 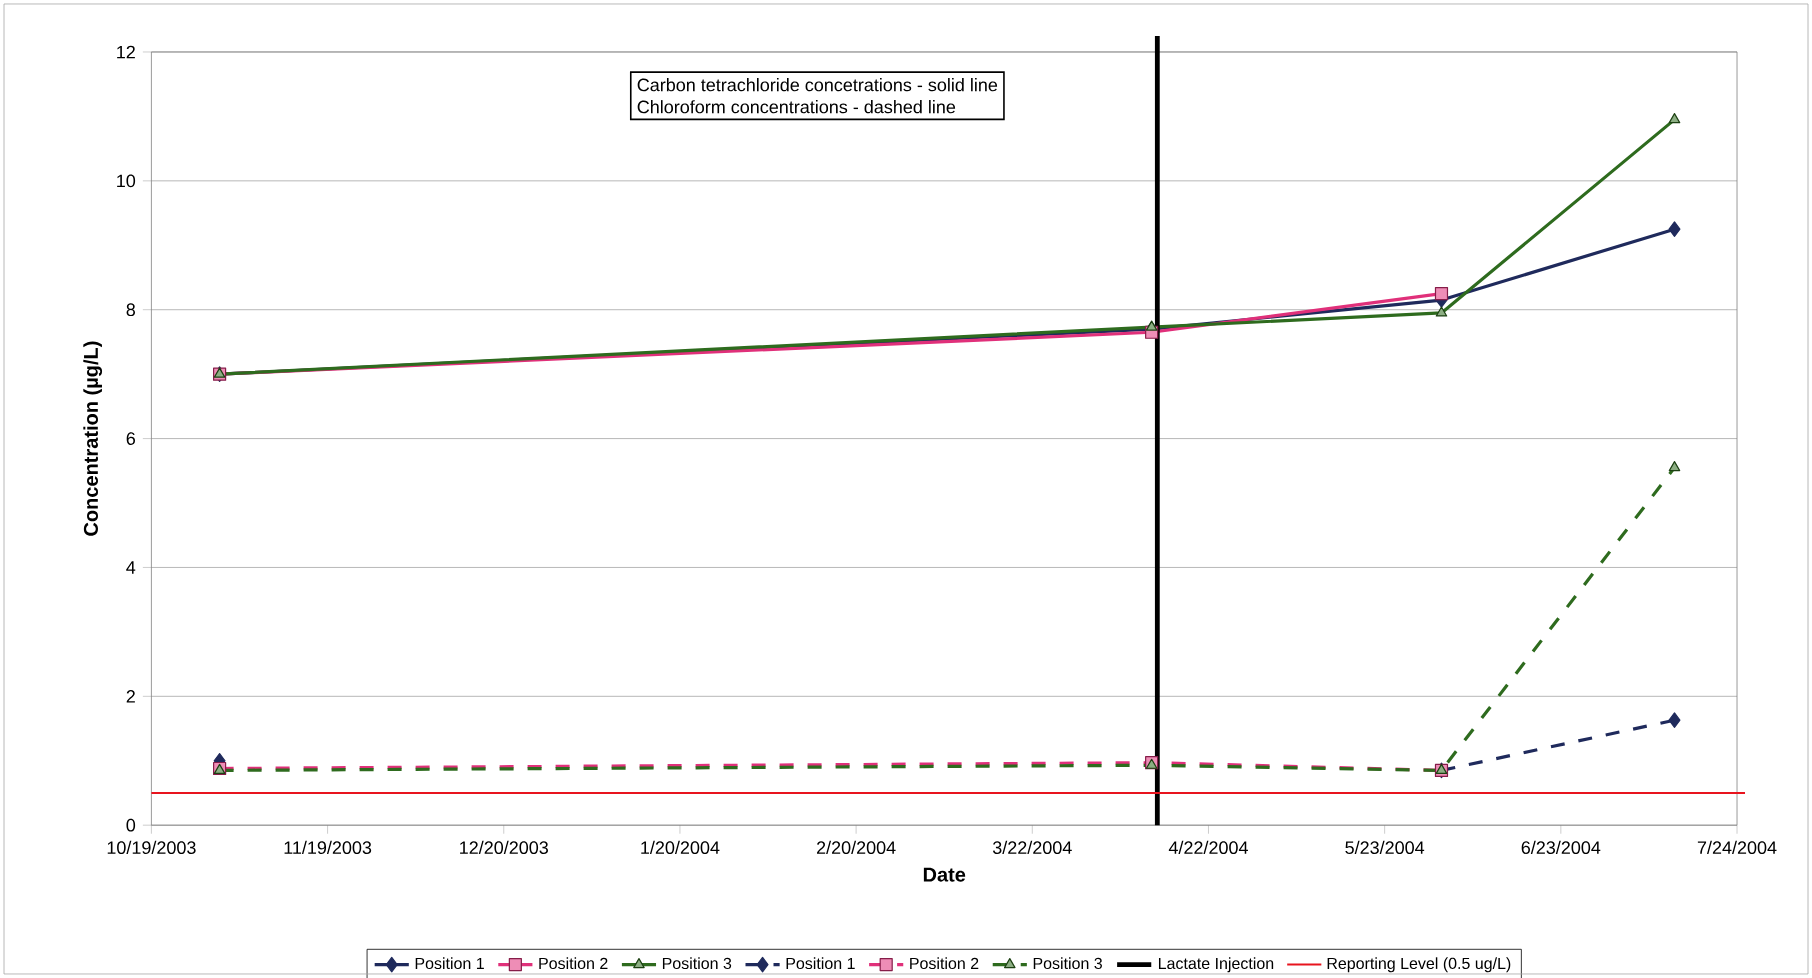 I want to click on x-tick-label: 7/24/2004, so click(x=1737, y=847).